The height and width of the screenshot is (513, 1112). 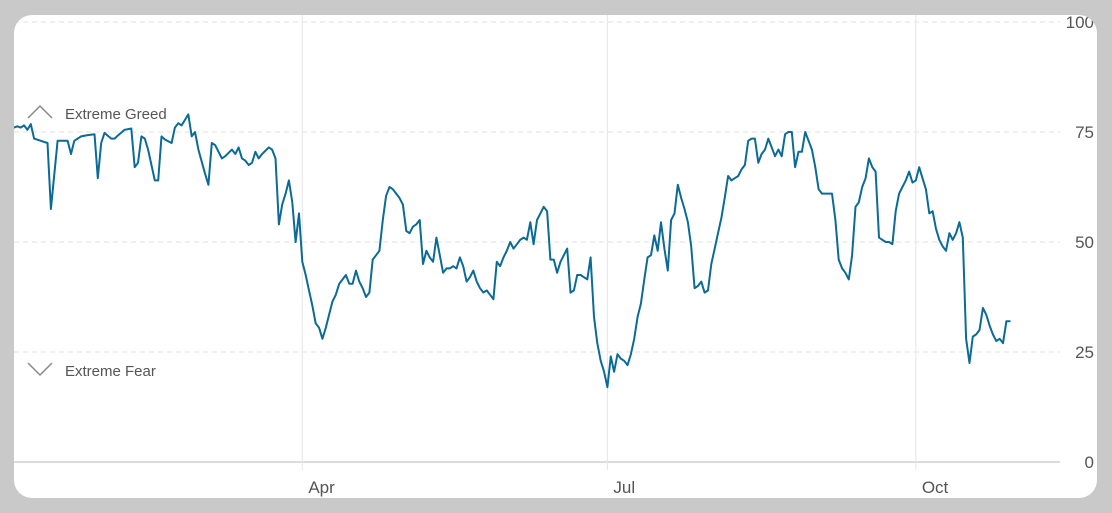 What do you see at coordinates (116, 114) in the screenshot?
I see `extreme-greed-label: Extreme Greed` at bounding box center [116, 114].